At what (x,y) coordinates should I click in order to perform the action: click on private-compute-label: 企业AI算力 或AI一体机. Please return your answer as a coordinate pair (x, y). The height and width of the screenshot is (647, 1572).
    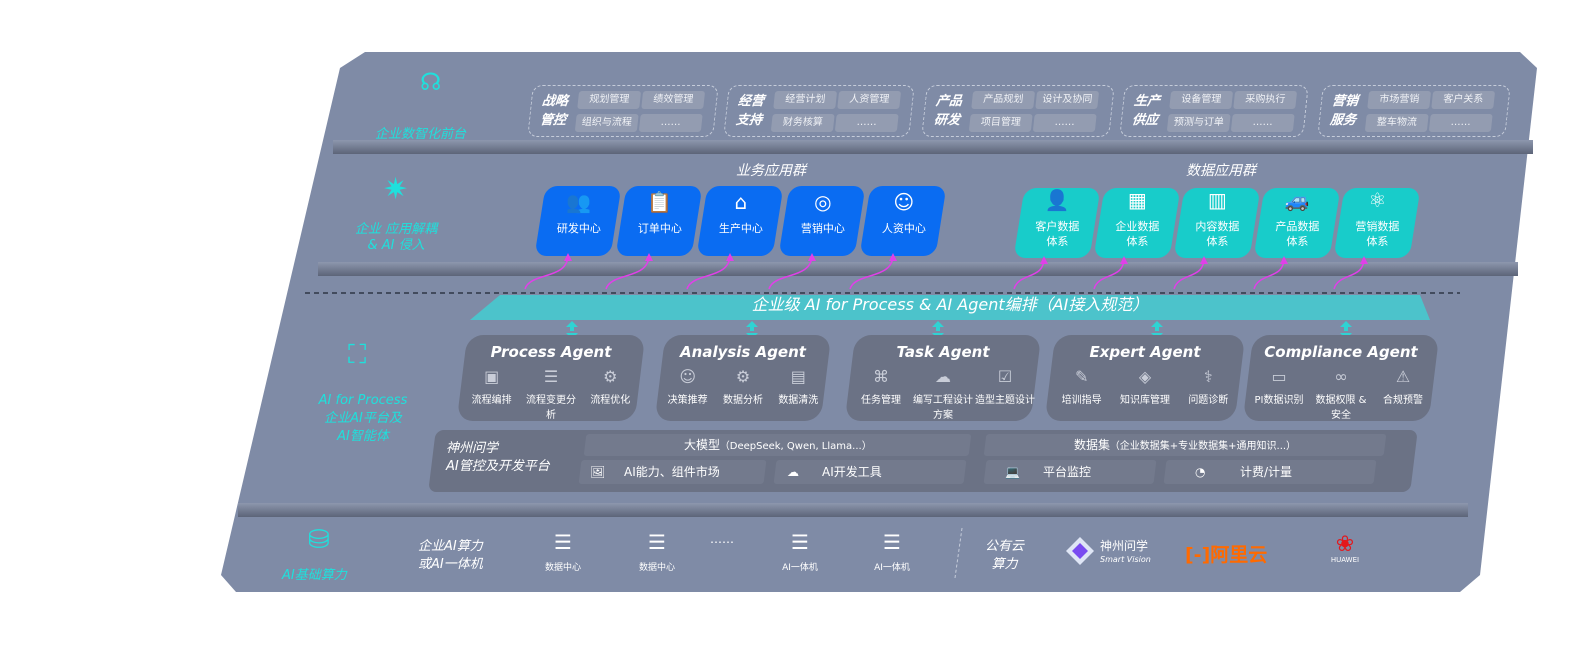
    Looking at the image, I should click on (450, 556).